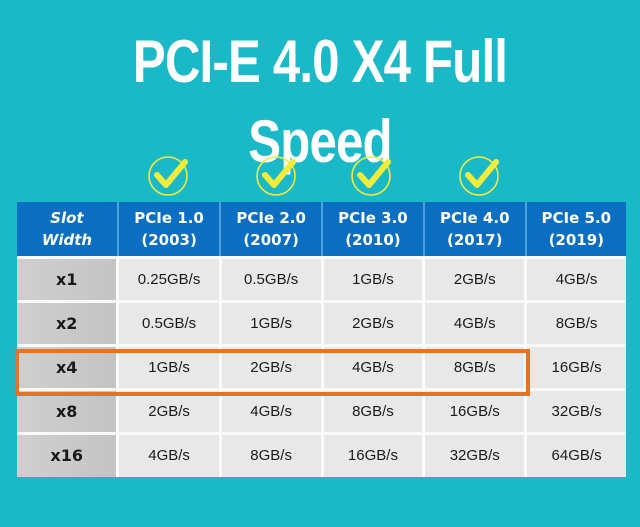 Image resolution: width=640 pixels, height=527 pixels. I want to click on slot-width-cell: x4, so click(68, 366).